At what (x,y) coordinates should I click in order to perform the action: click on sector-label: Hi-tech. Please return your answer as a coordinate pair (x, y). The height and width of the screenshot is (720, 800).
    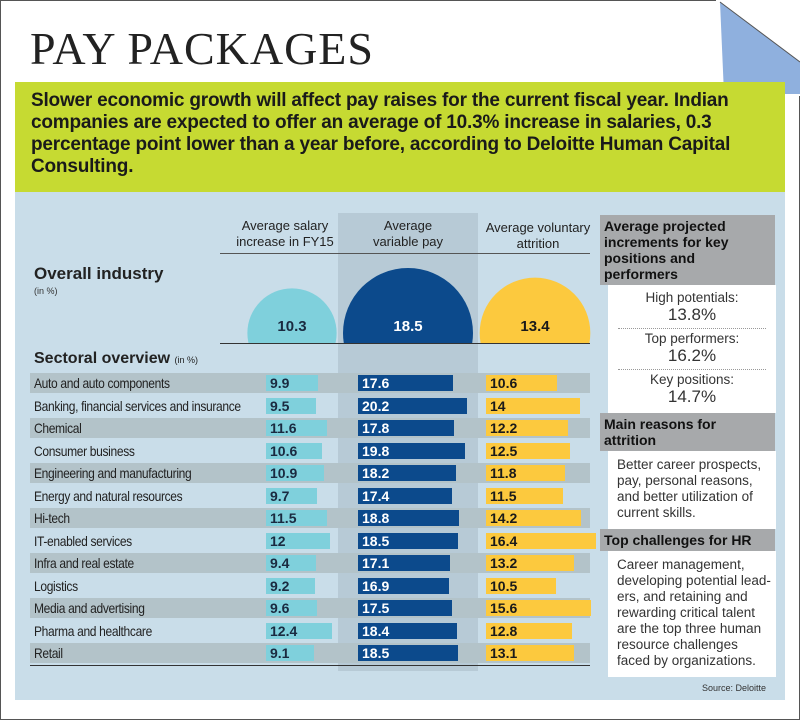
    Looking at the image, I should click on (52, 518).